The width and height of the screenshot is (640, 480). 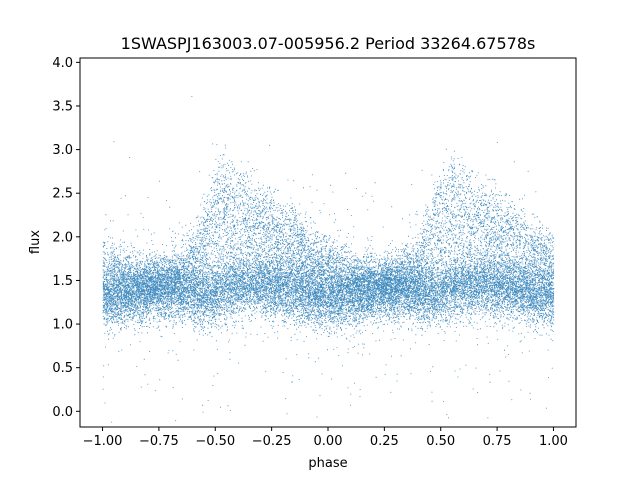 What do you see at coordinates (62, 281) in the screenshot?
I see `y-tick-label: 1.5` at bounding box center [62, 281].